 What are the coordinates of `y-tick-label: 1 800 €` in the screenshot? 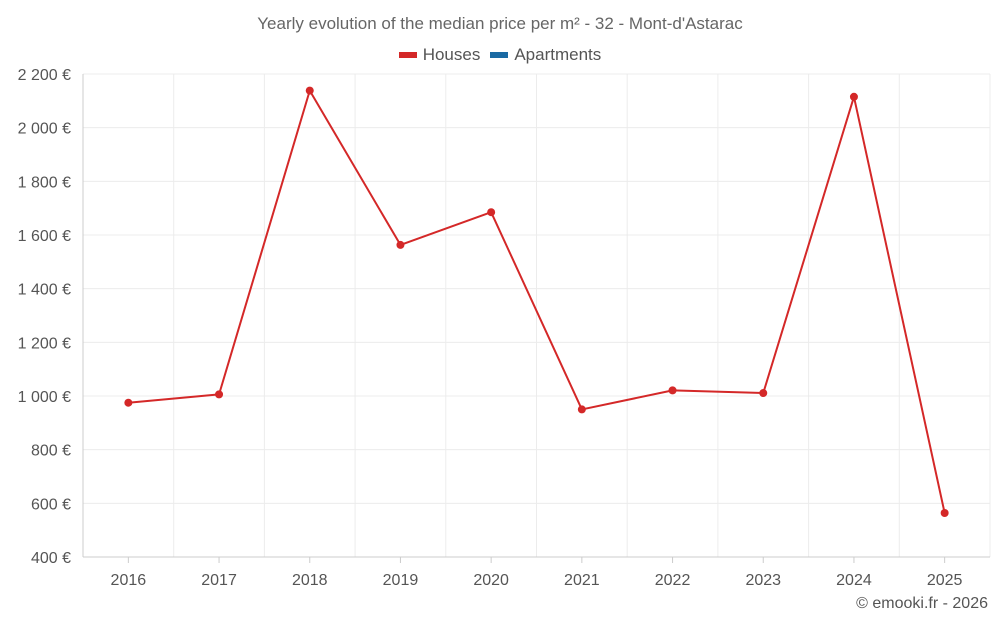 It's located at (44, 182).